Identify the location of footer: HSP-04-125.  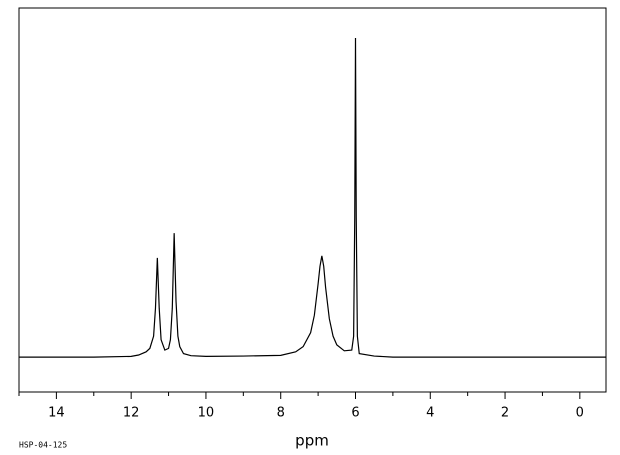
(43, 445).